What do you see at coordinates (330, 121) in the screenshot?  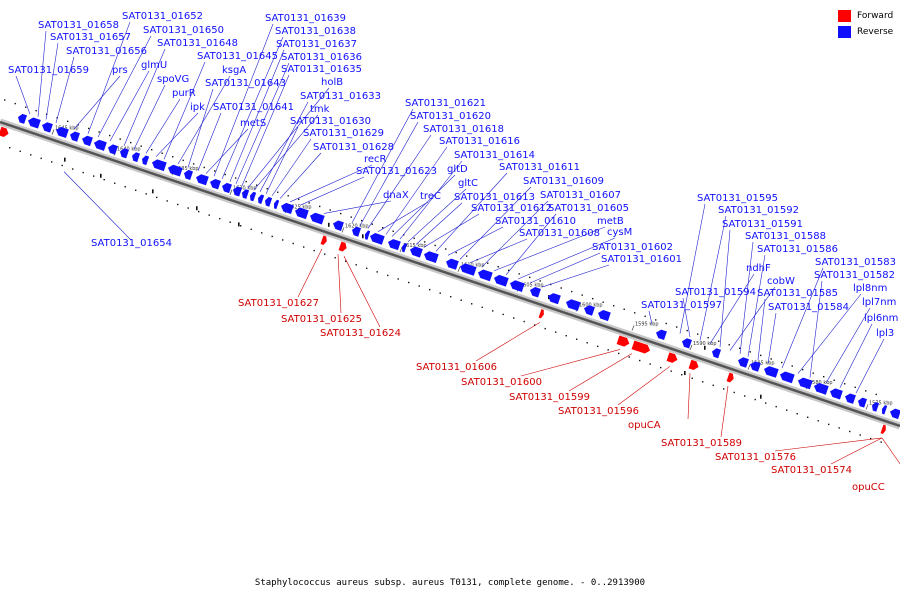 I see `gene-label-reverse: SAT0131_01630` at bounding box center [330, 121].